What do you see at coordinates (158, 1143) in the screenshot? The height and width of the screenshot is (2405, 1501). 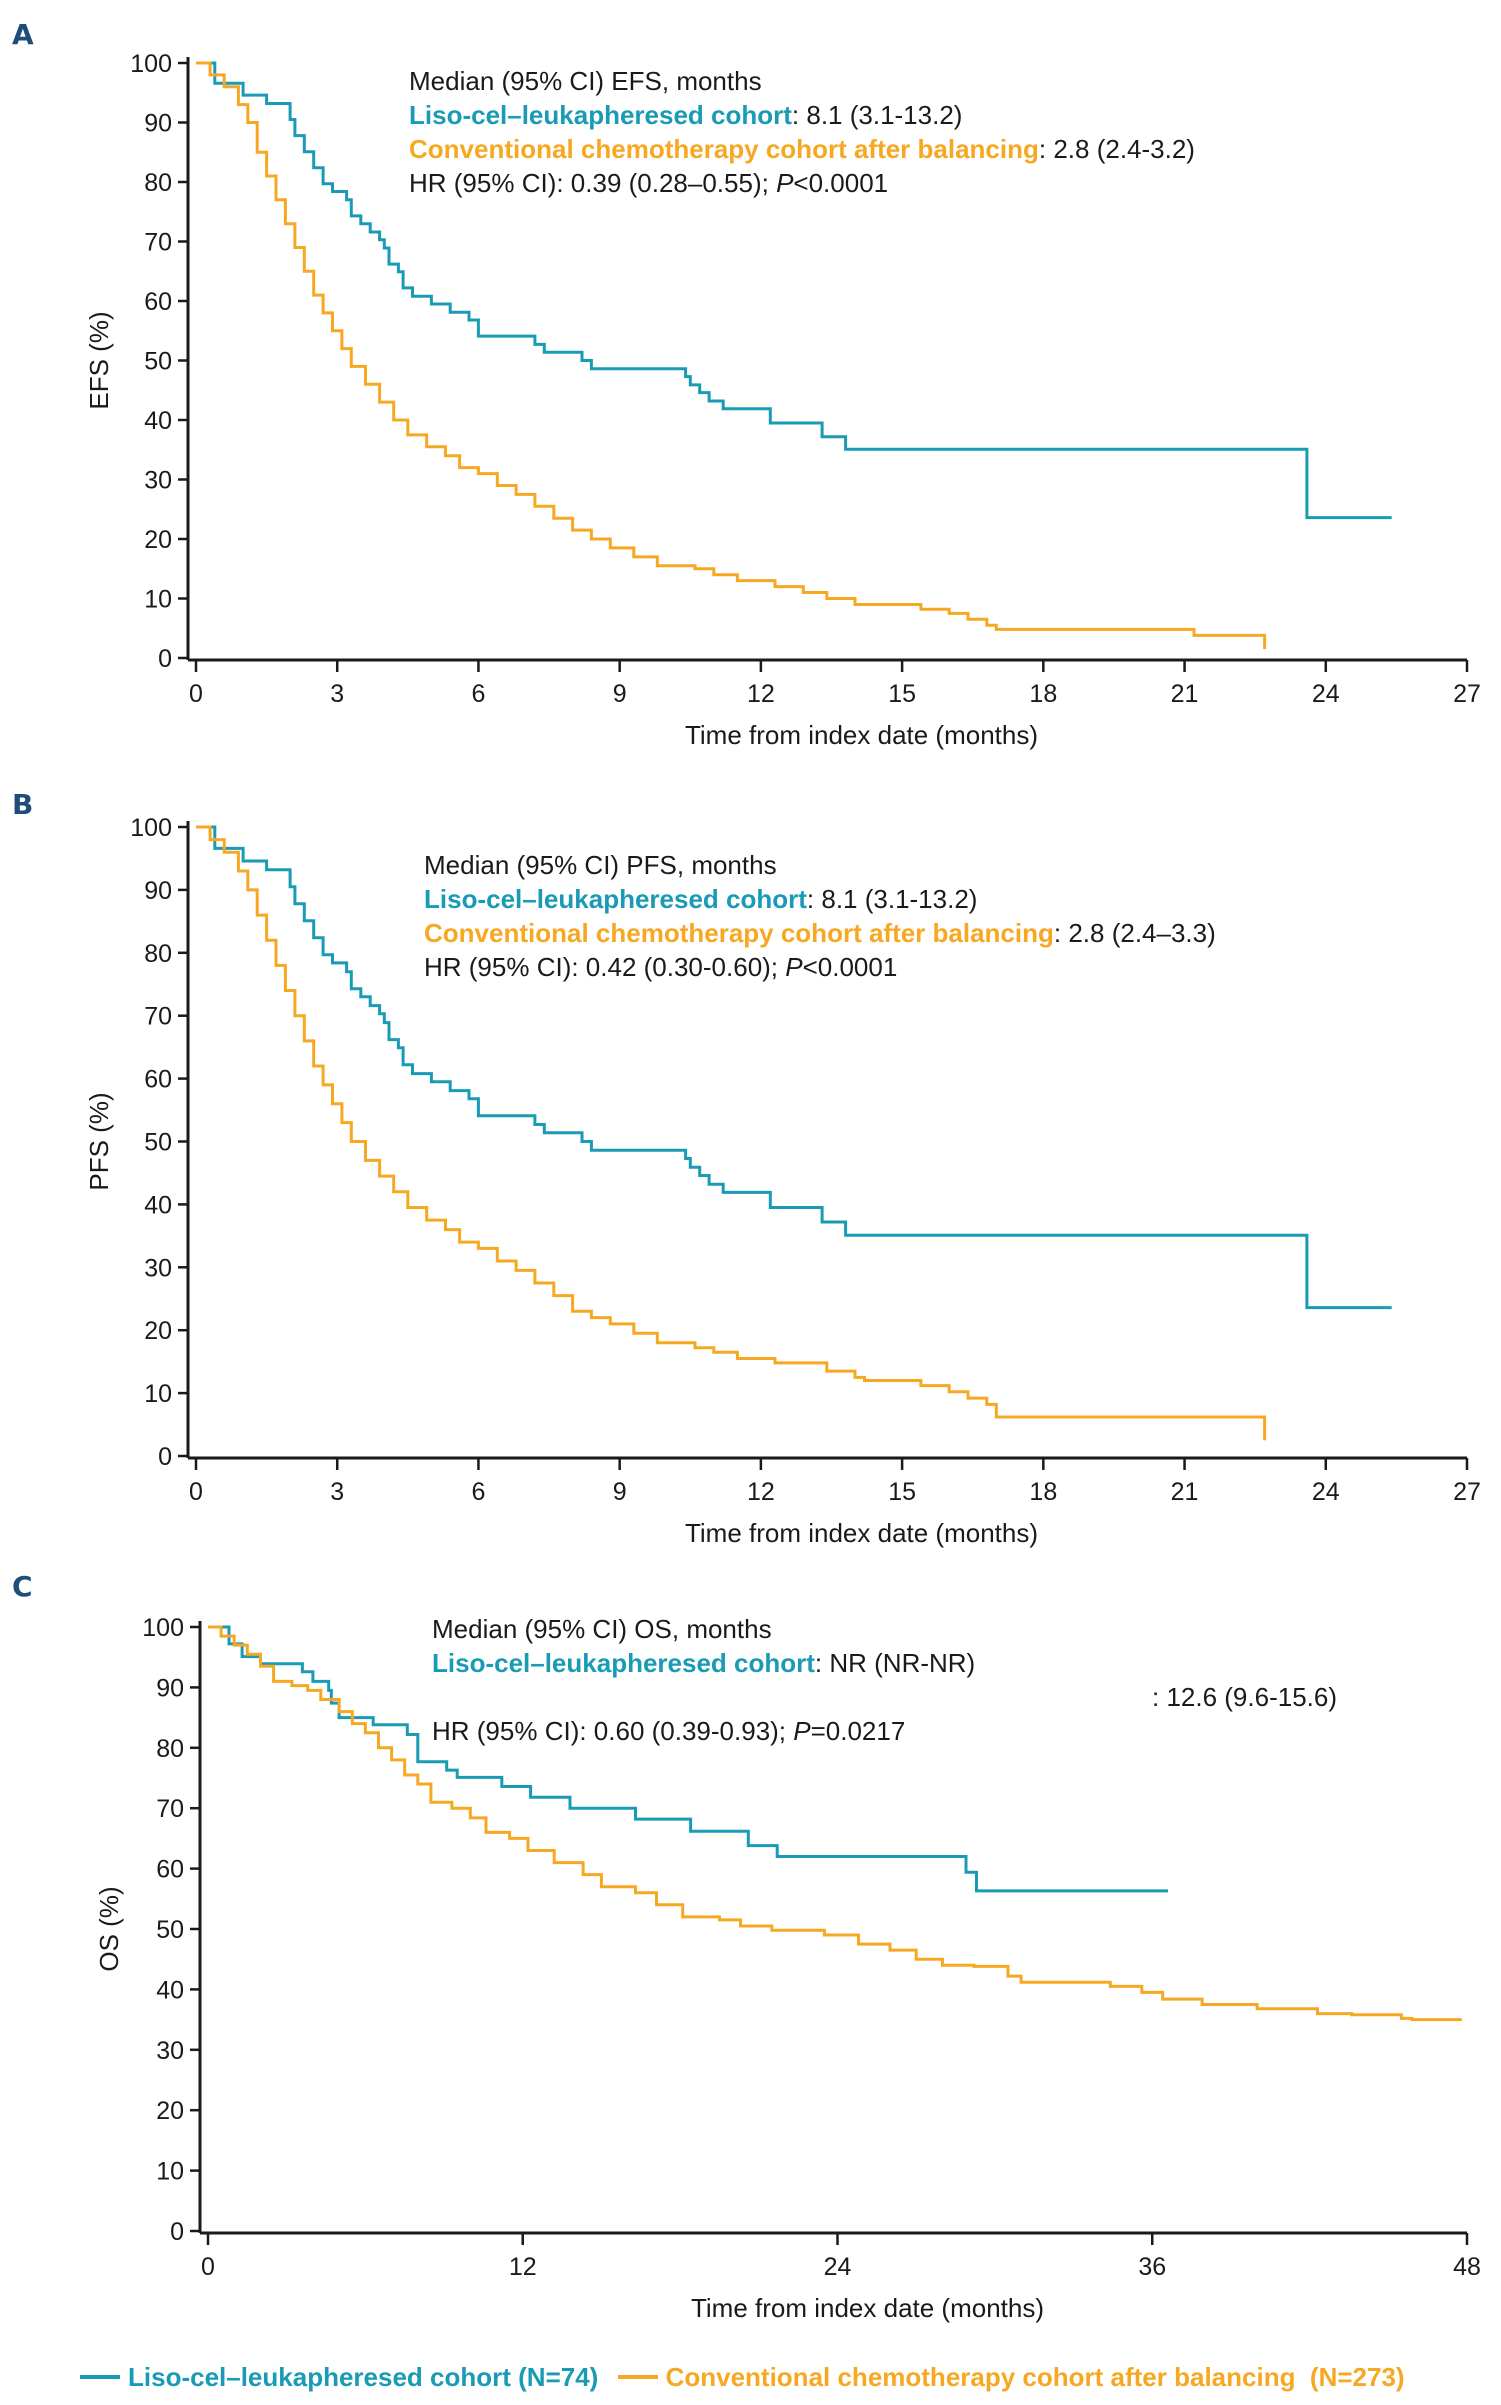 I see `pfs-y-tick-label: 50` at bounding box center [158, 1143].